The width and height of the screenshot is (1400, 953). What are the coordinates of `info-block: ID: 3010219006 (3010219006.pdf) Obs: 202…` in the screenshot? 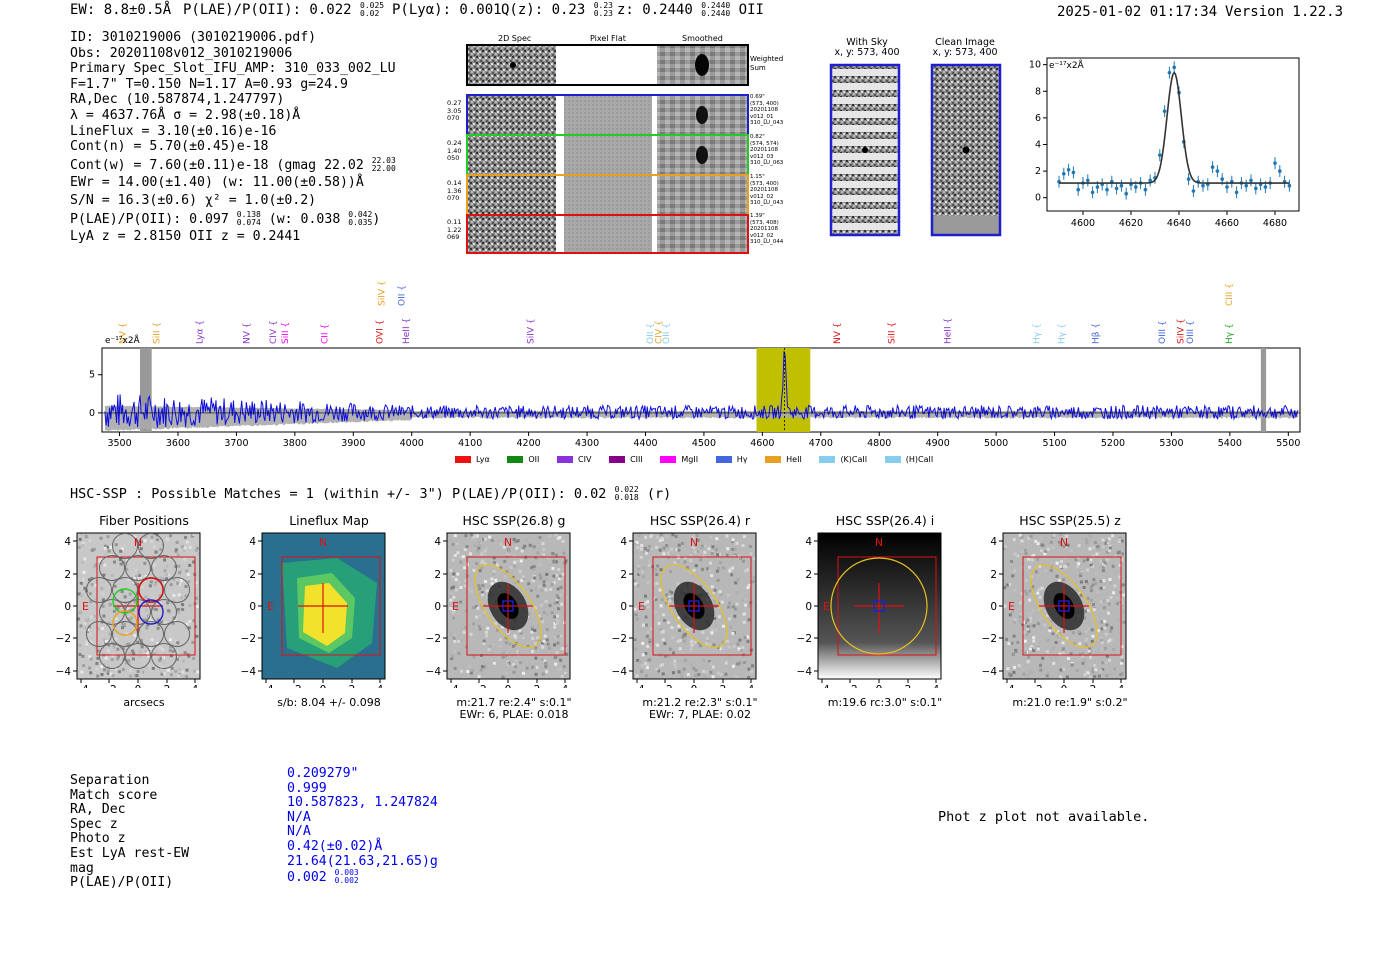 It's located at (233, 137).